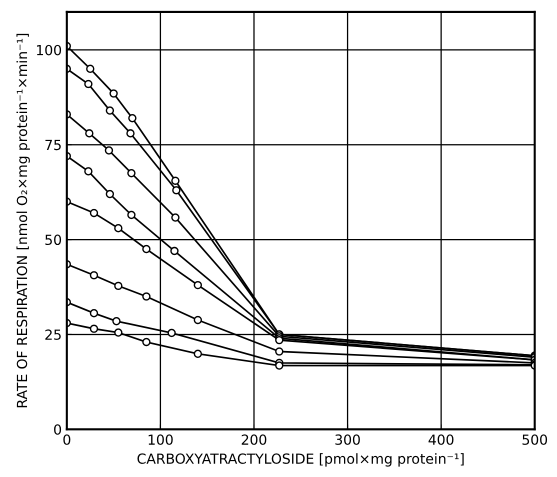 The height and width of the screenshot is (477, 557). Describe the element at coordinates (347, 439) in the screenshot. I see `x-tick-label: 300` at that location.